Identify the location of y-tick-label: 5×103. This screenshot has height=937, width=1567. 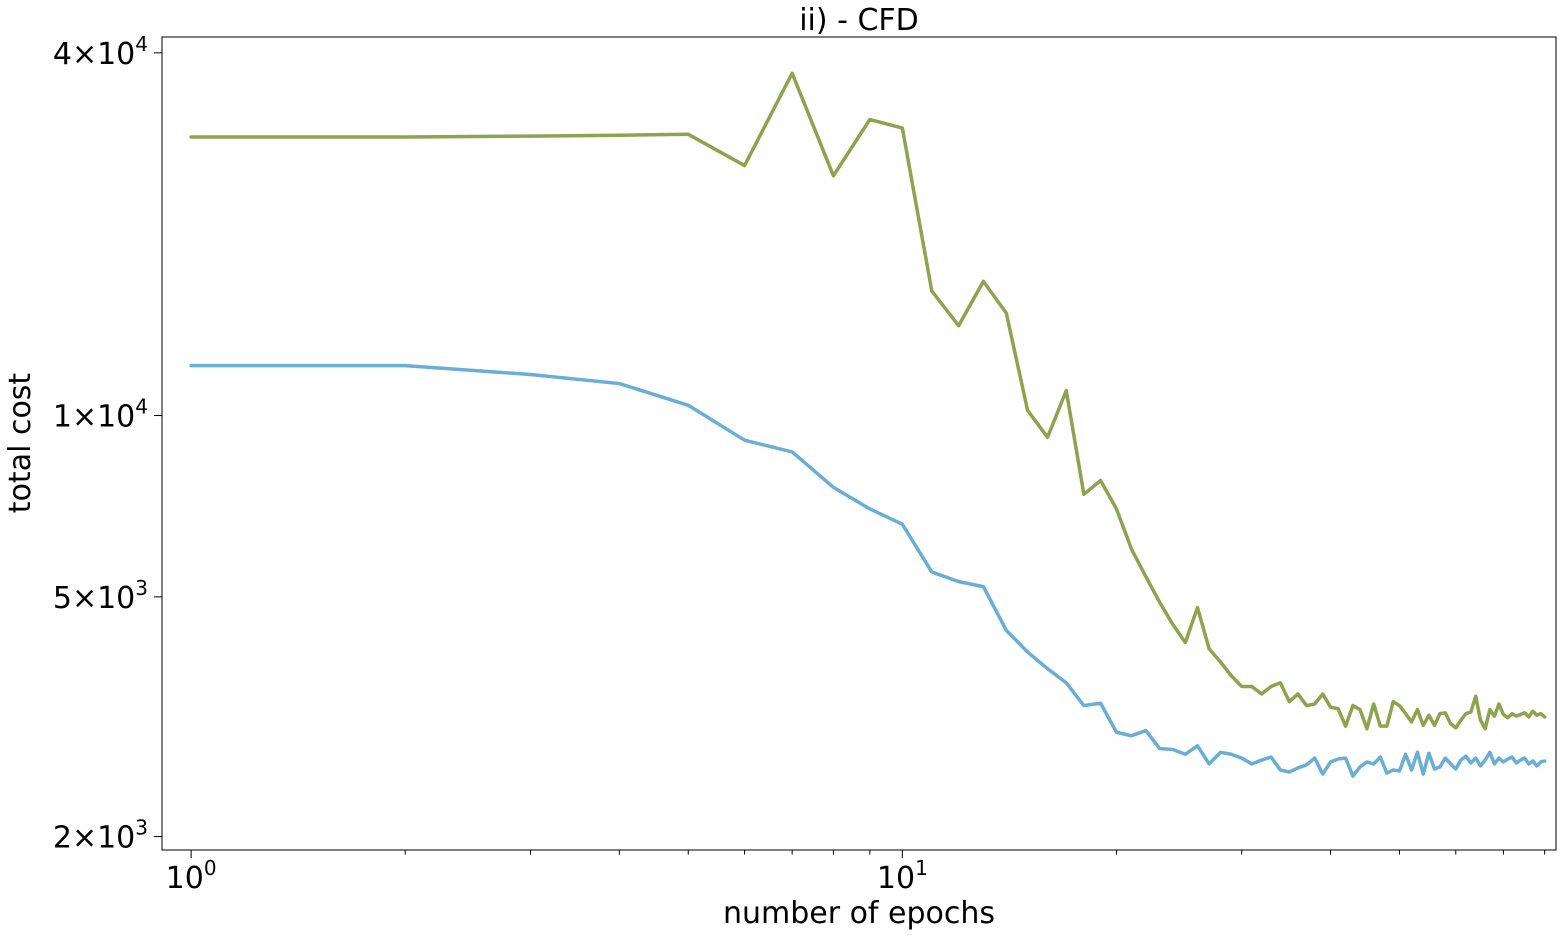
(100, 596).